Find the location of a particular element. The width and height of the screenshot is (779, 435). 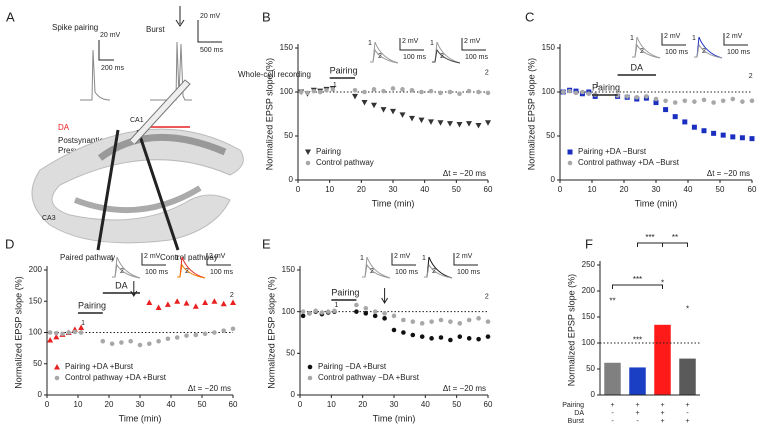

x-tick-label: 0 is located at coordinates (560, 189).